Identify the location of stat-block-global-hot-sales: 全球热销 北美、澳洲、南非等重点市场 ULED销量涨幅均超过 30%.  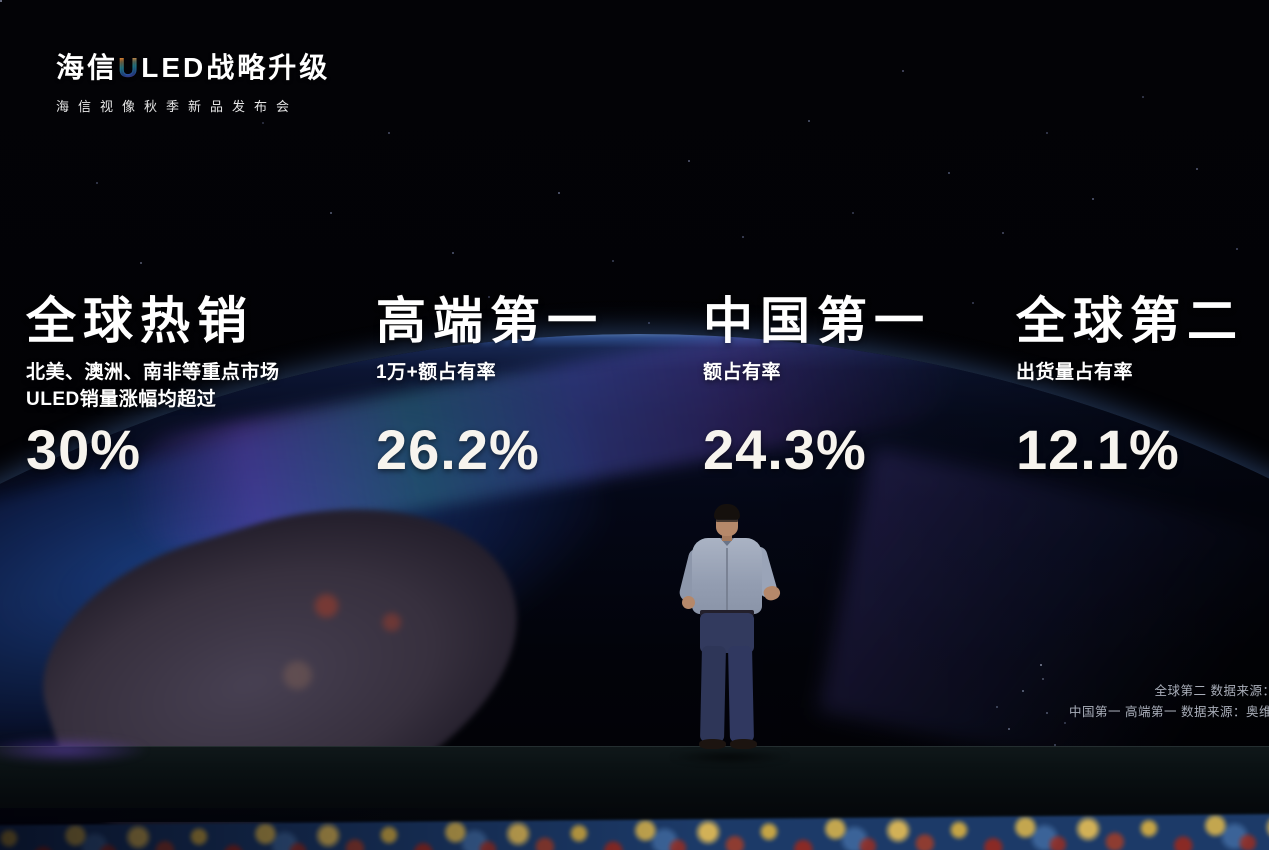
(196, 387).